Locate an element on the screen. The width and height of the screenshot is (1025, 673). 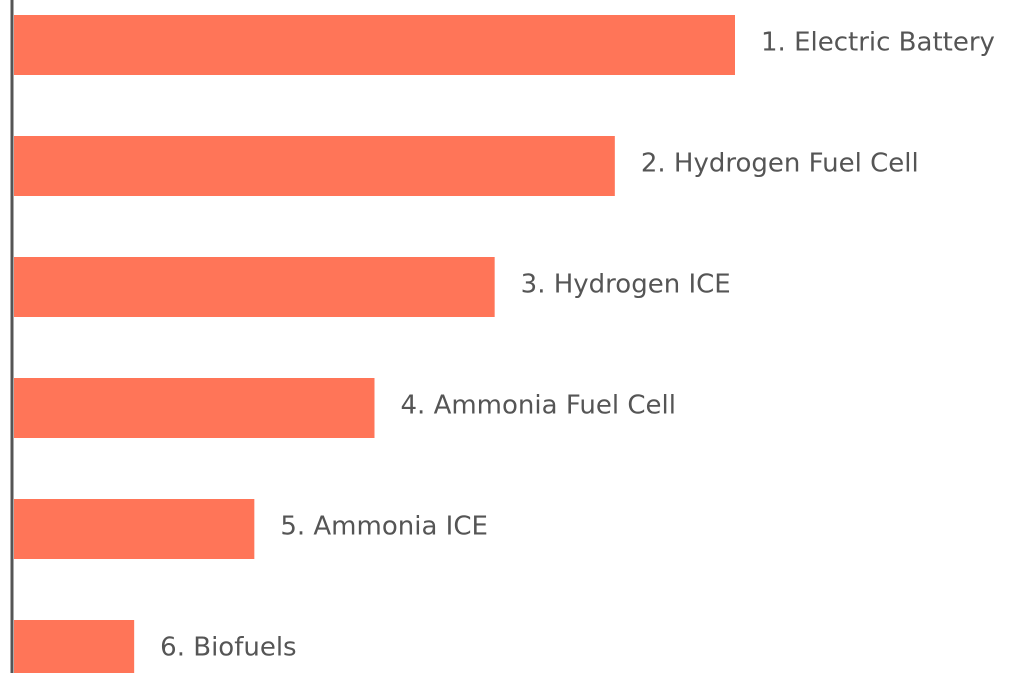
bar-label: 6. Biofuels is located at coordinates (228, 648).